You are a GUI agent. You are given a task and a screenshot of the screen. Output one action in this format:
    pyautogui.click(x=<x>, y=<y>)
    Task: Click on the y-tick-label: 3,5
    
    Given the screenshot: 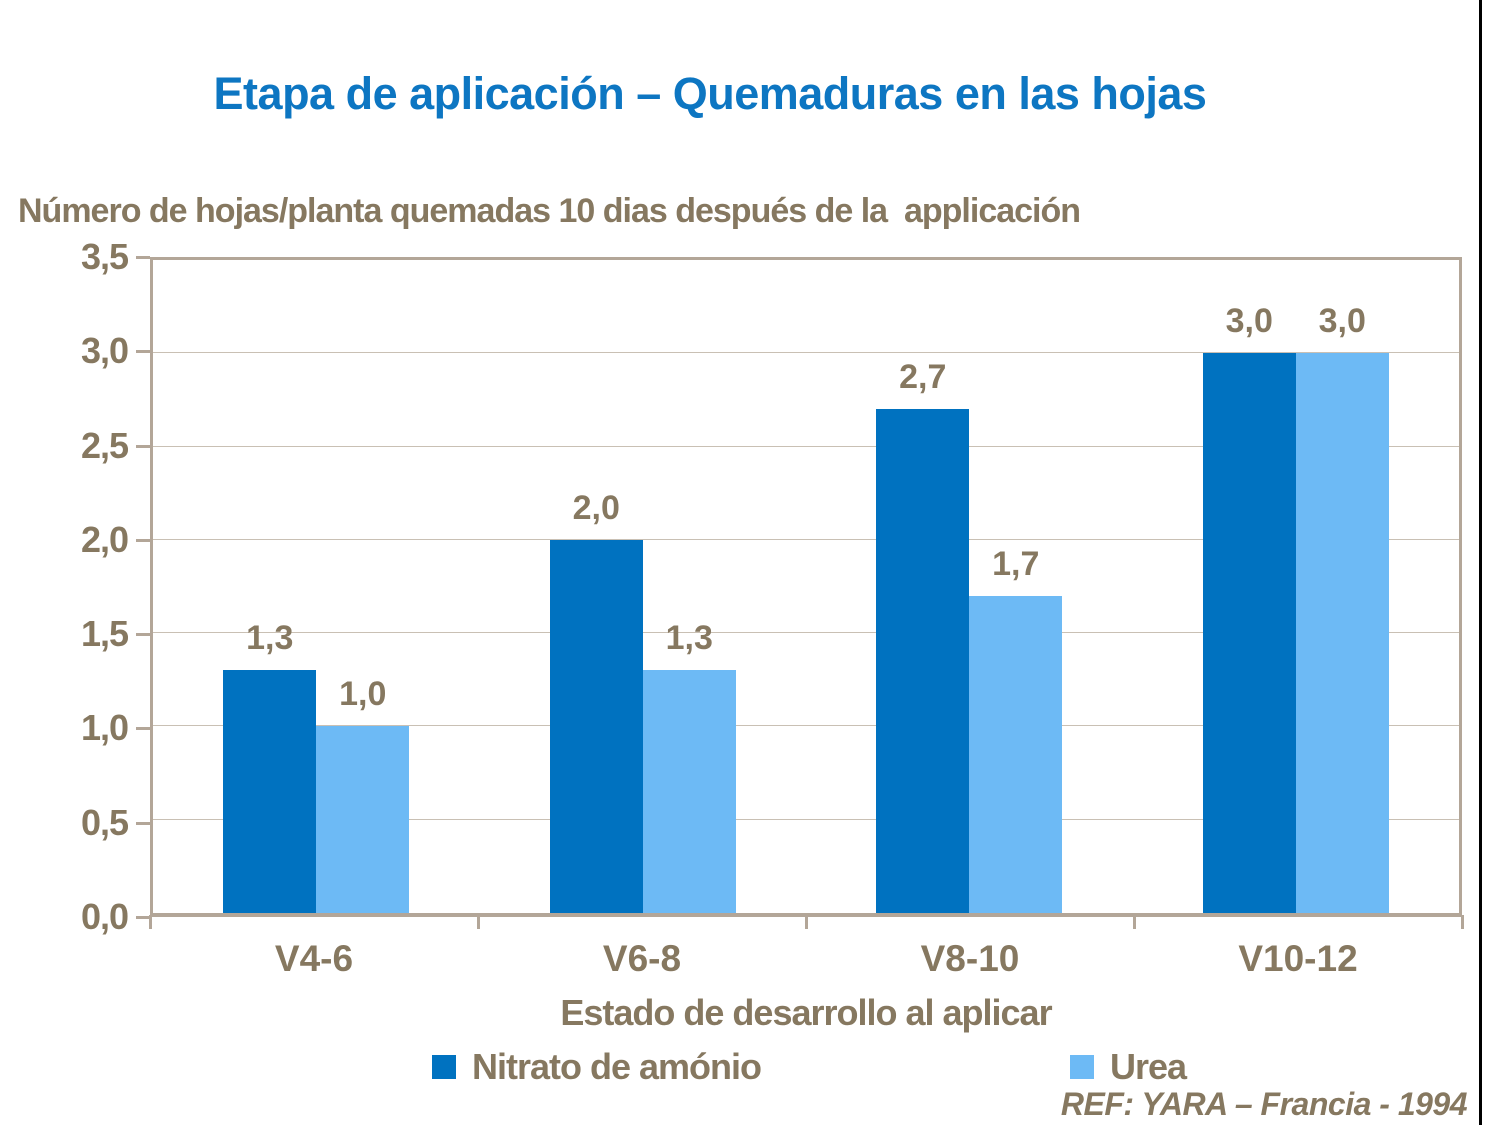 What is the action you would take?
    pyautogui.click(x=104, y=256)
    